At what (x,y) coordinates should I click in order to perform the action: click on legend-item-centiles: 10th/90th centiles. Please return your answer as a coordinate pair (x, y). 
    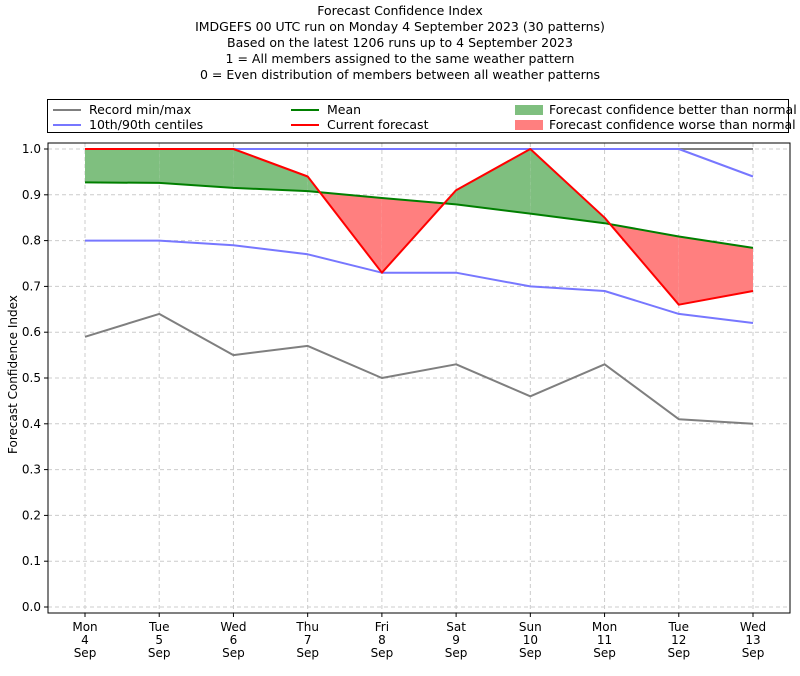
    Looking at the image, I should click on (128, 124).